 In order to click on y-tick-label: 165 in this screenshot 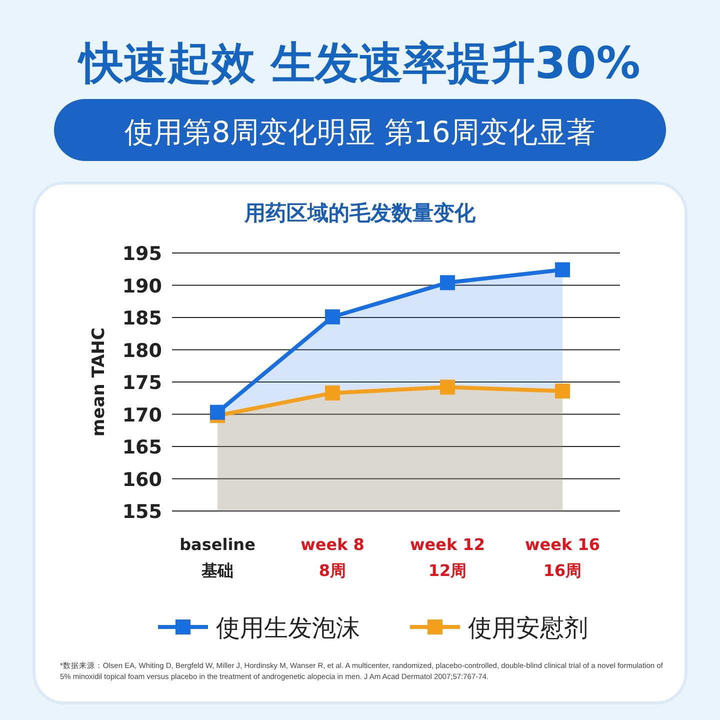, I will do `click(142, 447)`.